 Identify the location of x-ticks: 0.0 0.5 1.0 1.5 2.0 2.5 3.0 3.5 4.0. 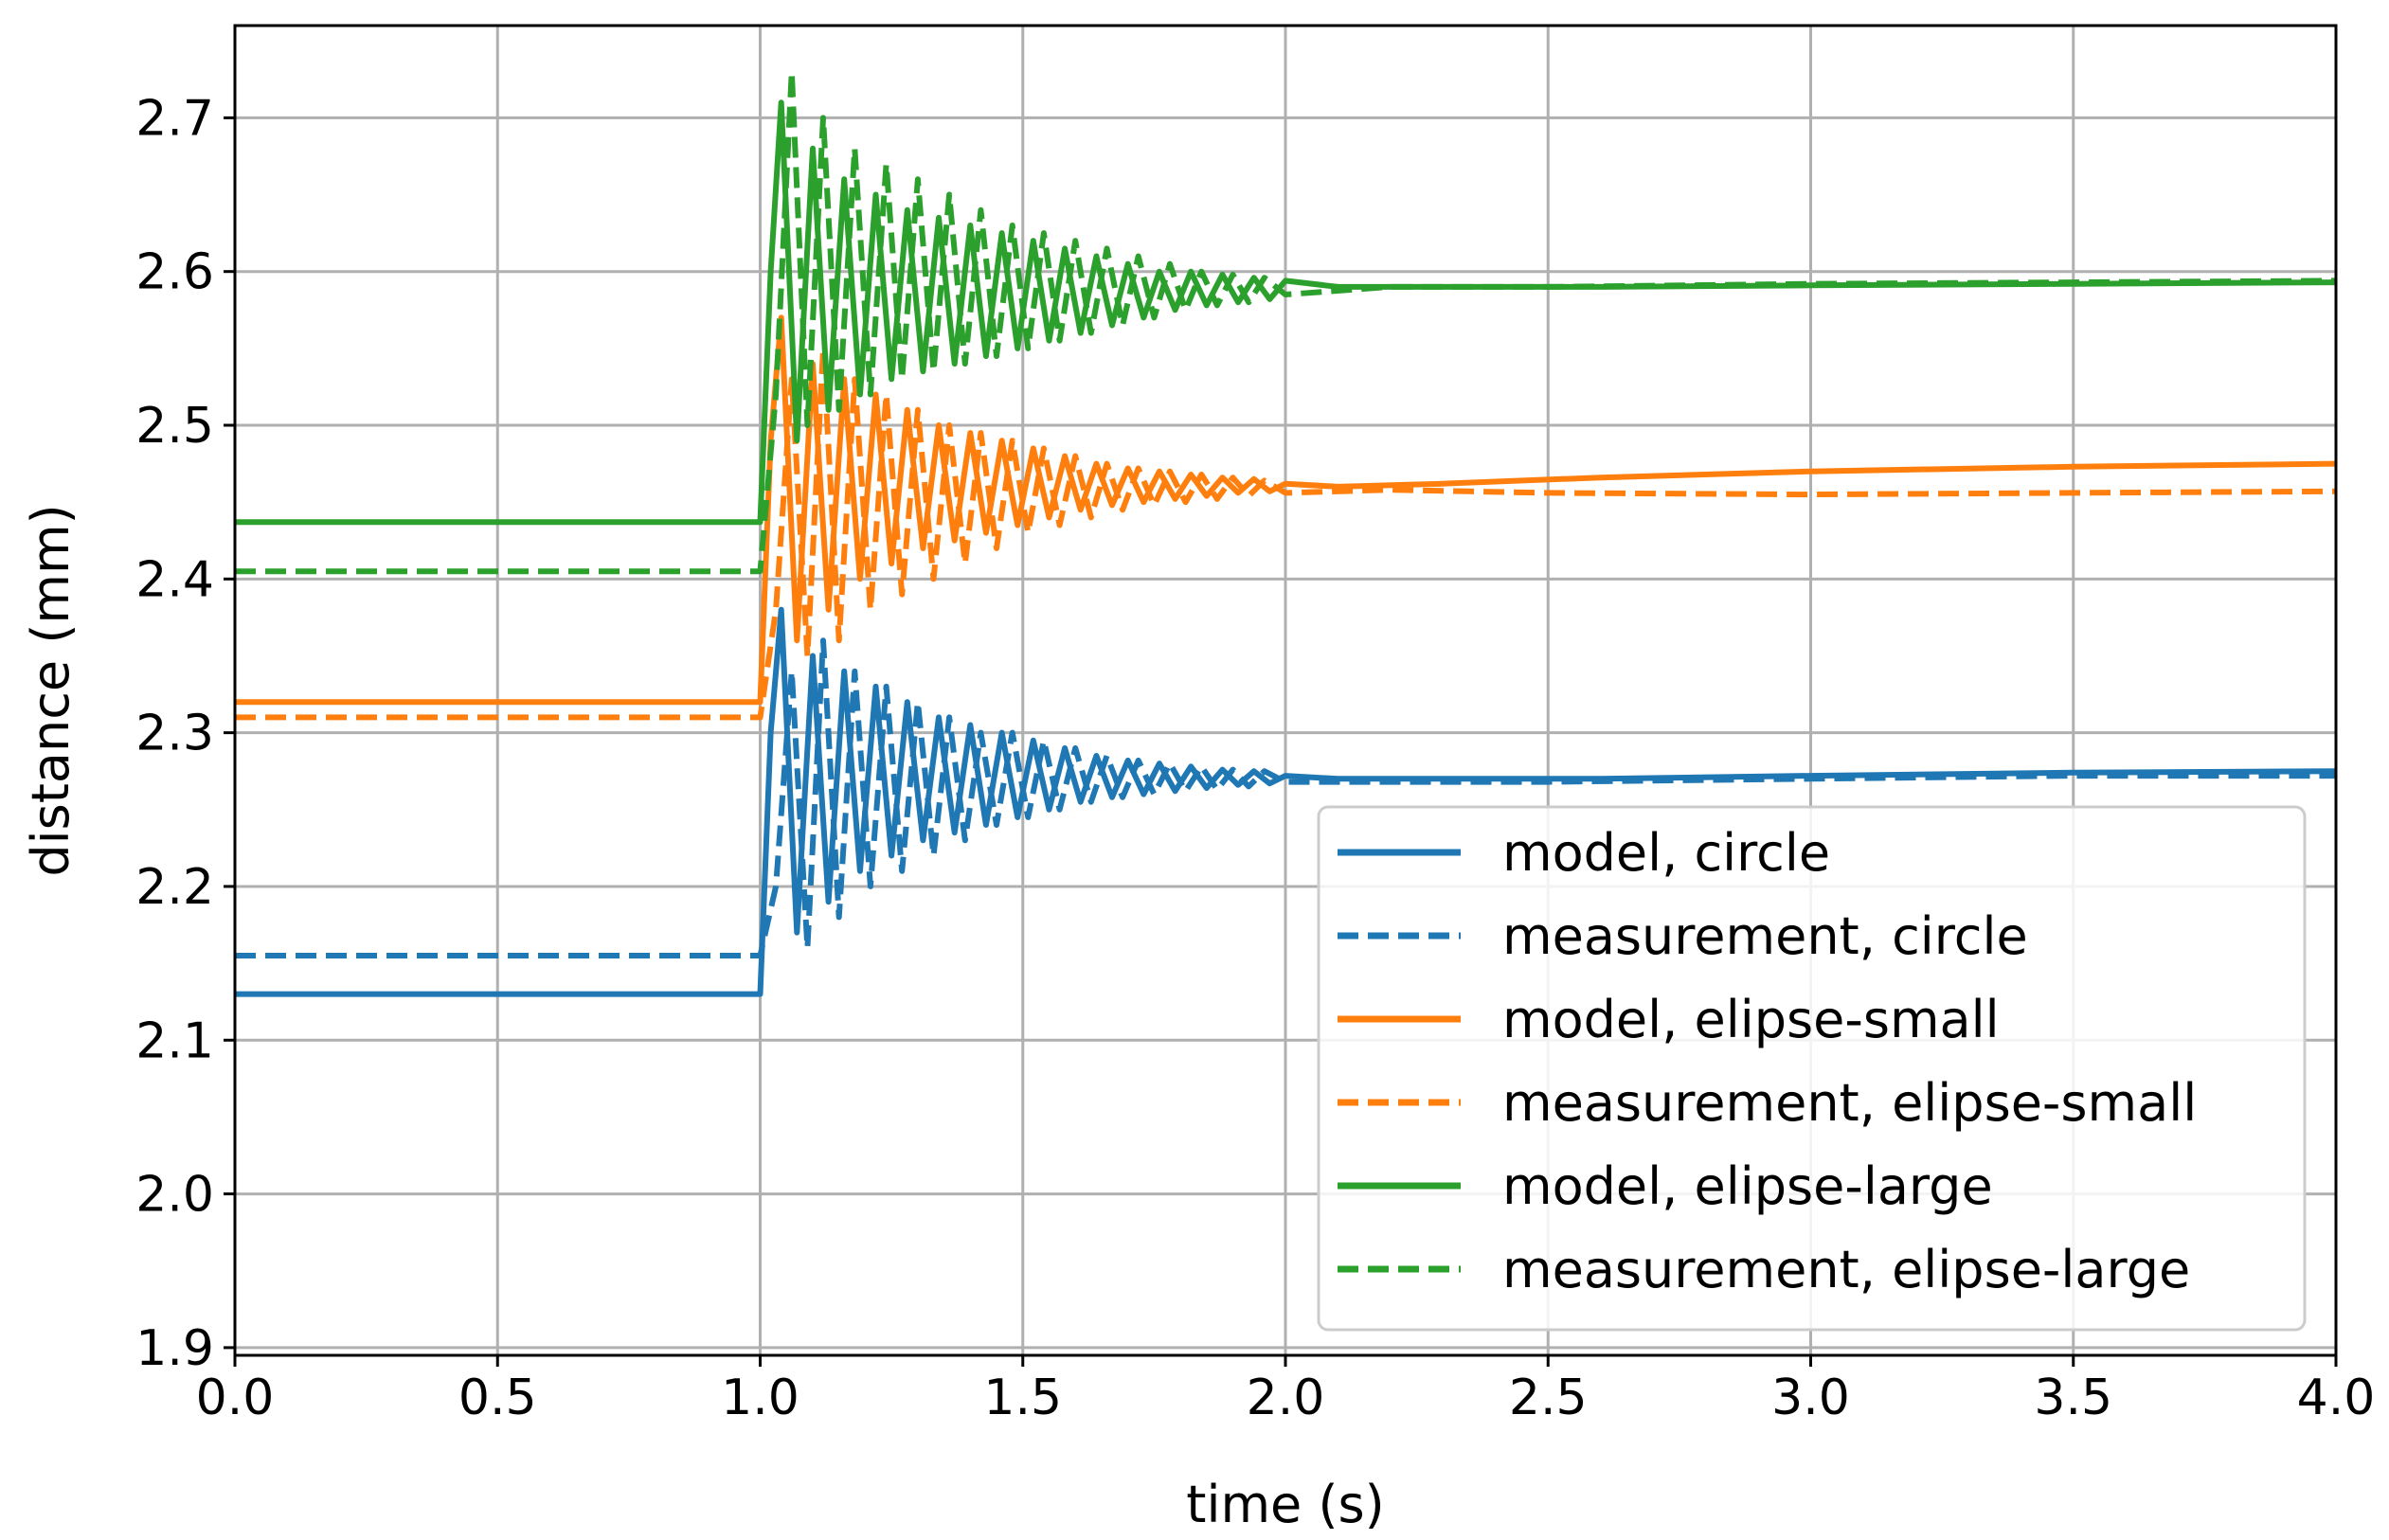
(1286, 1390).